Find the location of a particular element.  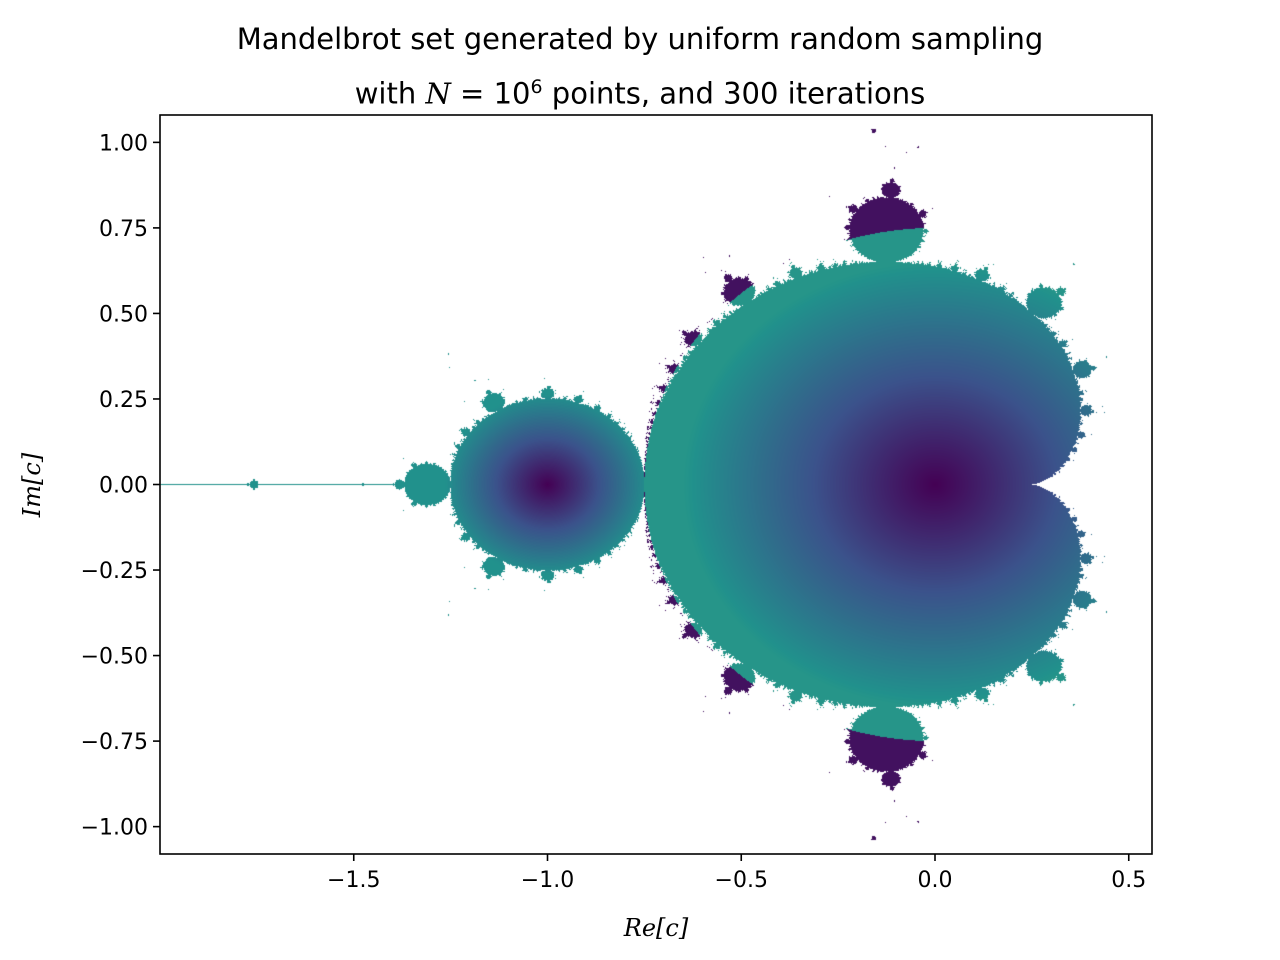

y-tick-label: −0.25 is located at coordinates (114, 571).